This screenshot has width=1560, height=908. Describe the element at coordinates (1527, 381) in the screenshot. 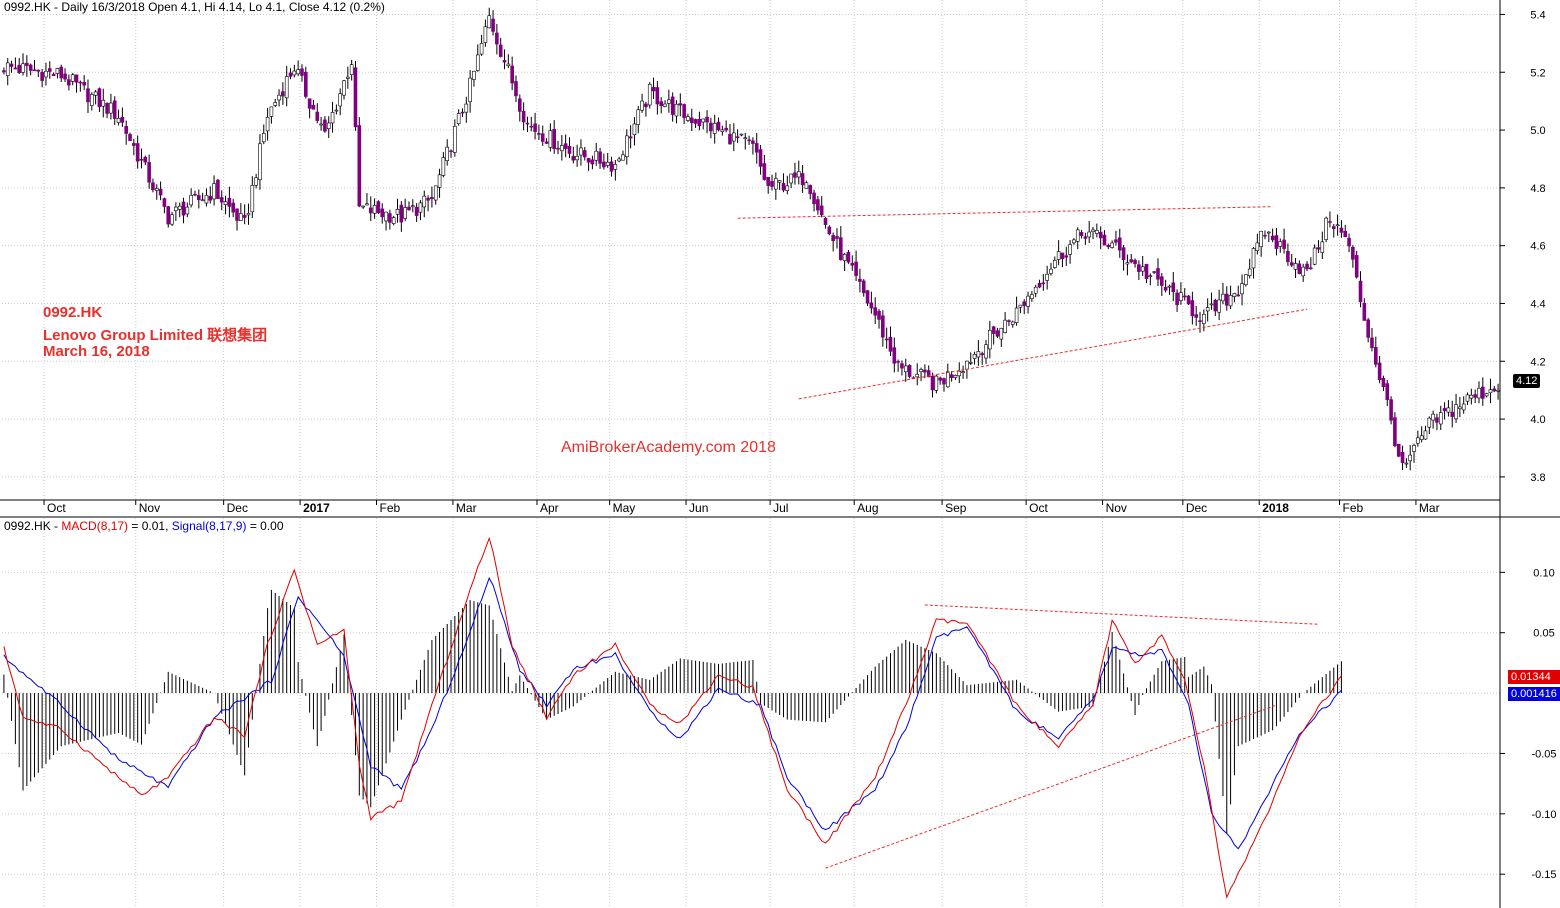

I see `close-price-tag: 4.12` at that location.